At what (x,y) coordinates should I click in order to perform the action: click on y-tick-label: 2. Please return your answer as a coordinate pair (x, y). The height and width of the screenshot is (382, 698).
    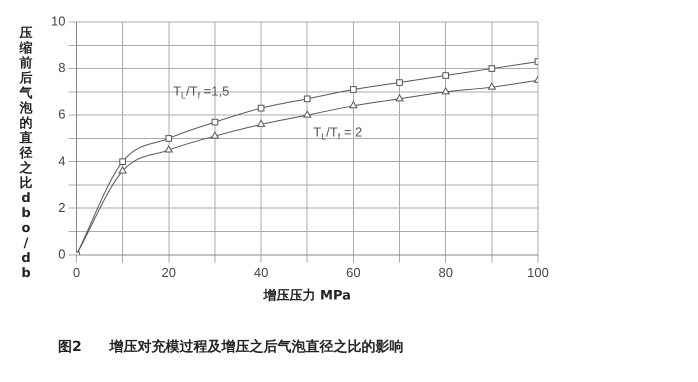
    Looking at the image, I should click on (62, 207).